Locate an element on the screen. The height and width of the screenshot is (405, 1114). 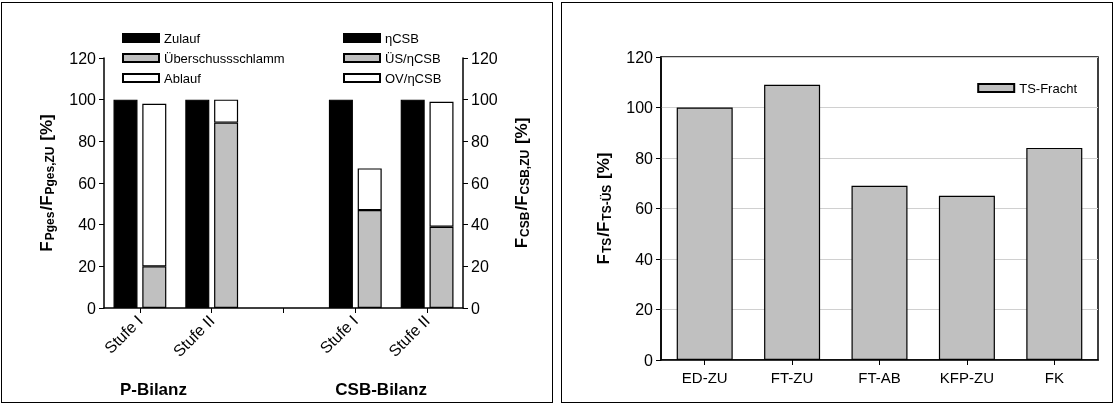
y2-tick-label: 40 is located at coordinates (480, 225).